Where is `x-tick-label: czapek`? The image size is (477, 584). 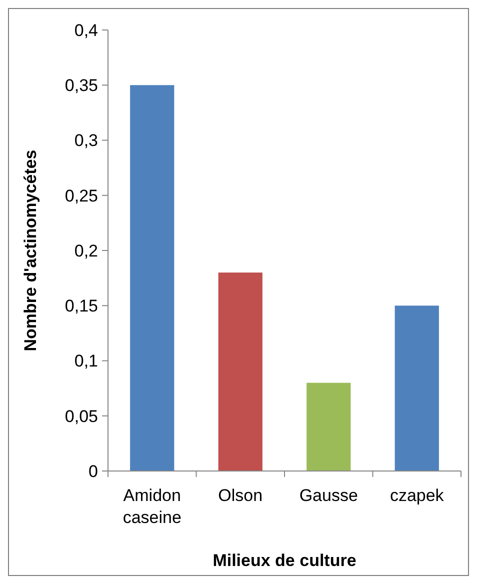
x-tick-label: czapek is located at coordinates (417, 495).